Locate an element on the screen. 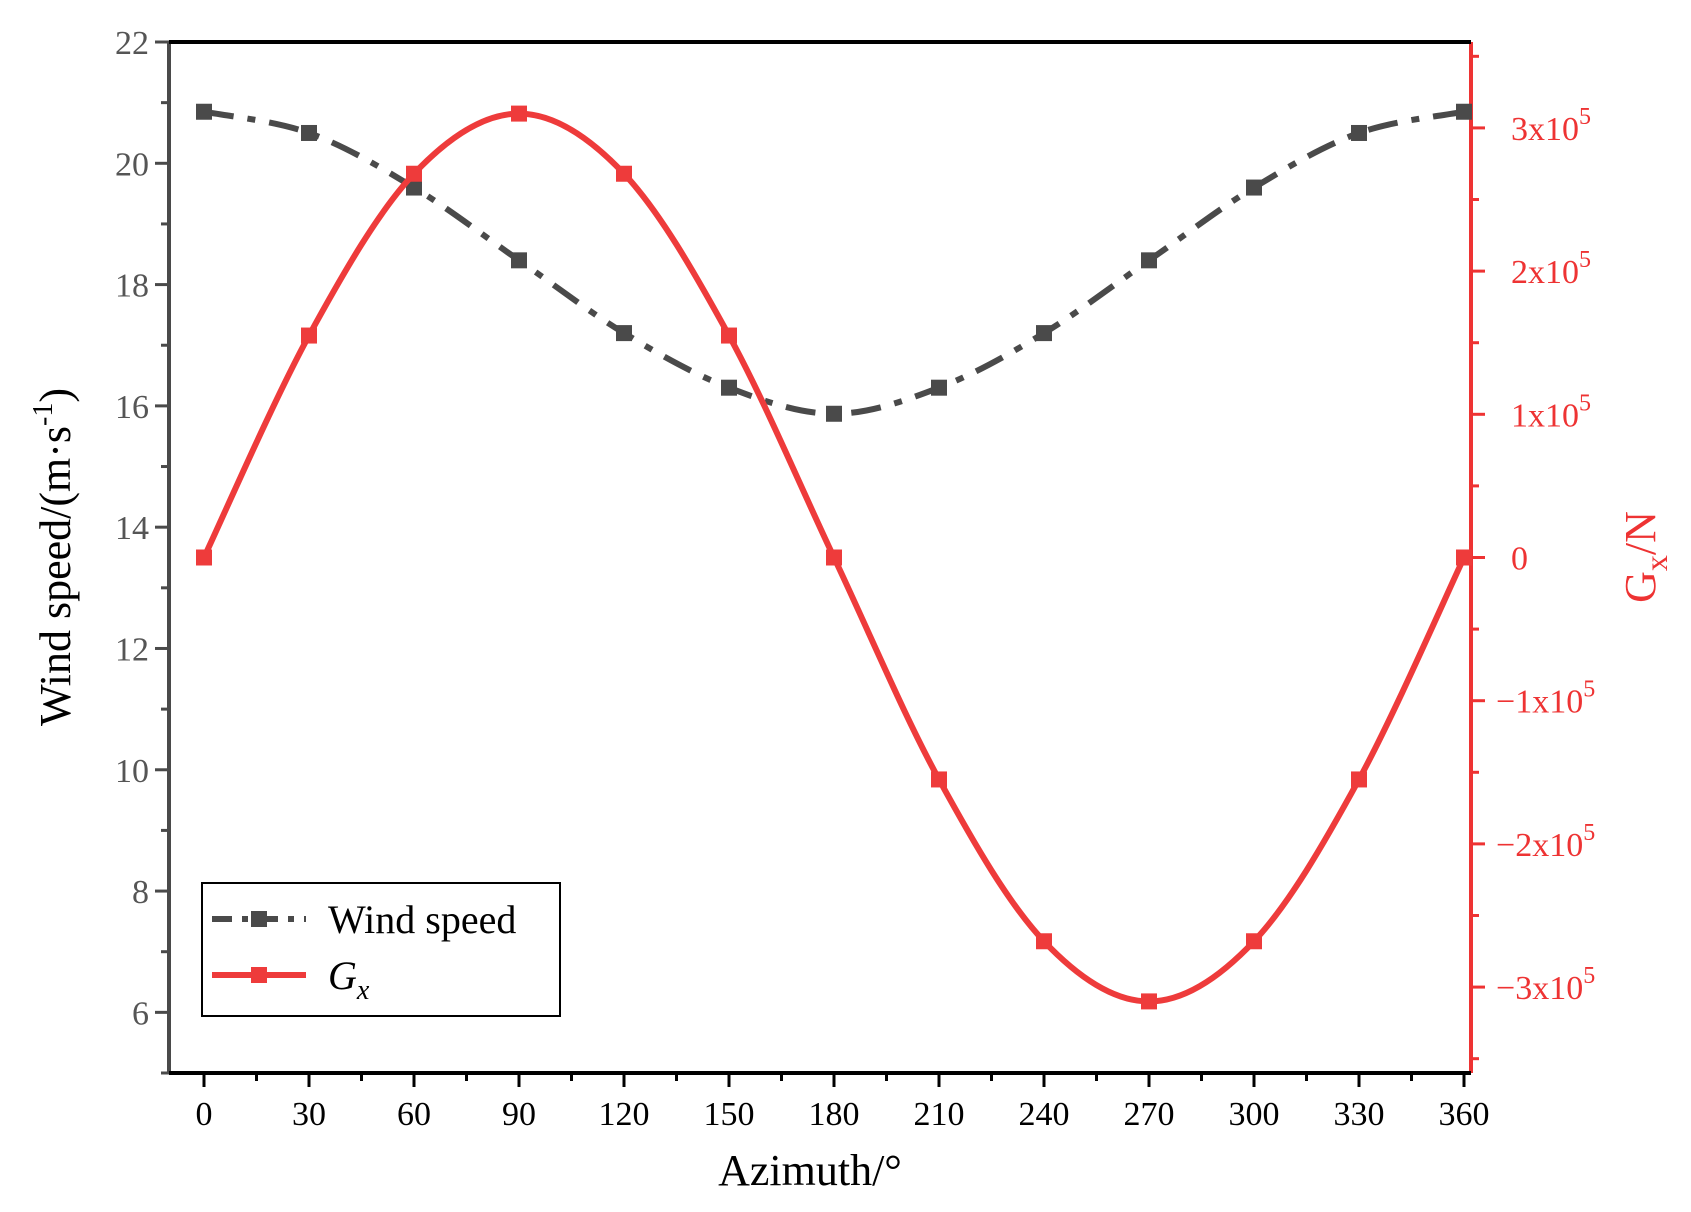 The image size is (1691, 1212). legend: Wind speed Gx is located at coordinates (381, 949).